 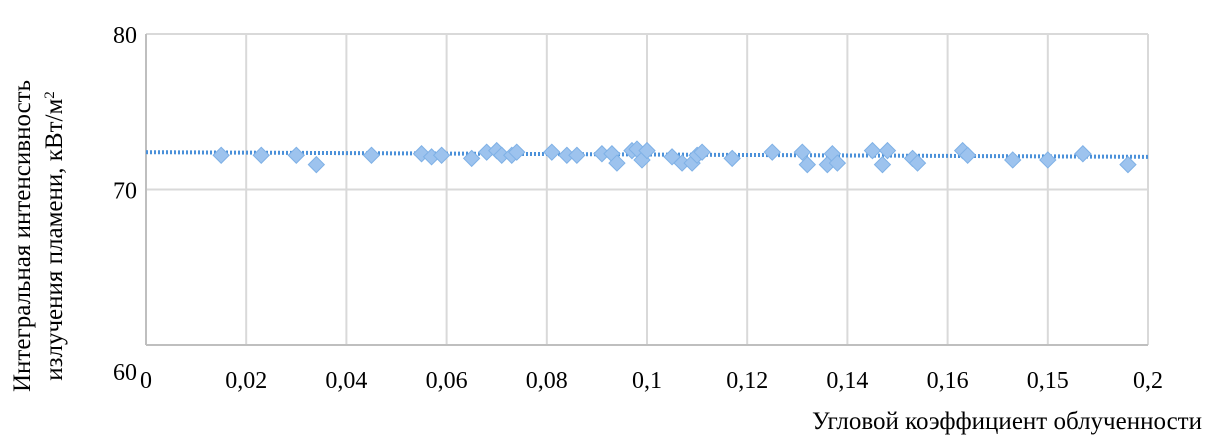 What do you see at coordinates (54, 240) in the screenshot?
I see `y-axis-label-line2-text: излучения пламени, кВт/м` at bounding box center [54, 240].